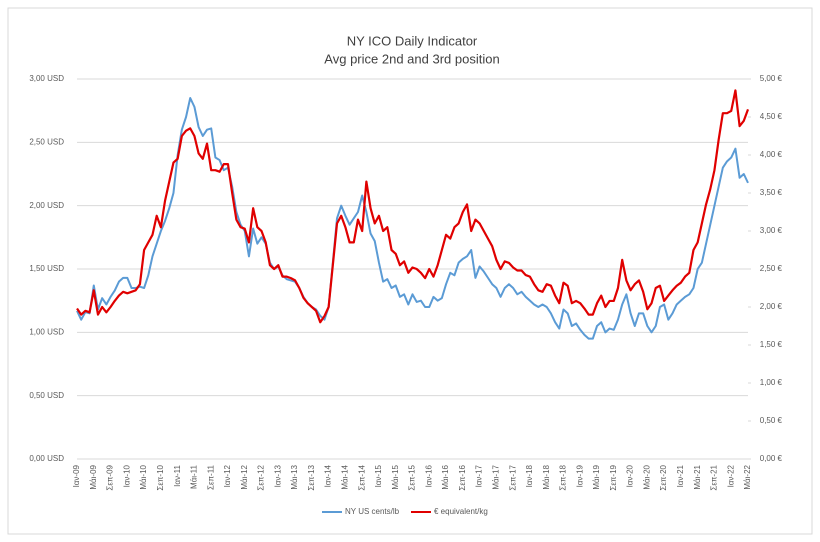 The width and height of the screenshot is (820, 542). Describe the element at coordinates (680, 475) in the screenshot. I see `x-tick-label: Ιαν-21` at that location.